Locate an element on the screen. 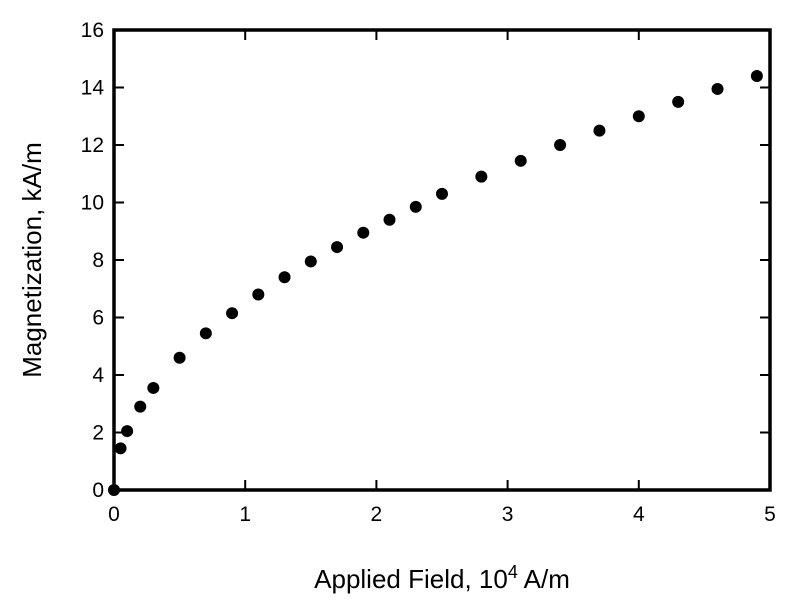 The image size is (800, 608). x-tick-label: 5 is located at coordinates (770, 514).